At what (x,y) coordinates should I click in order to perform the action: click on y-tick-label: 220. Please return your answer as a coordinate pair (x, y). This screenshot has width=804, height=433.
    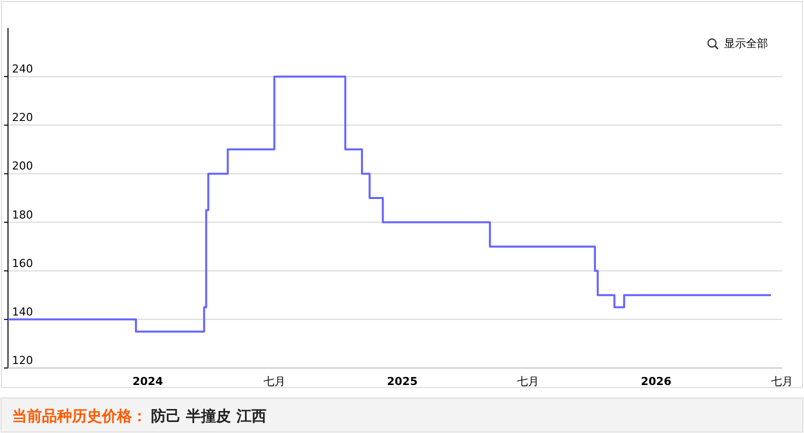
    Looking at the image, I should click on (22, 117).